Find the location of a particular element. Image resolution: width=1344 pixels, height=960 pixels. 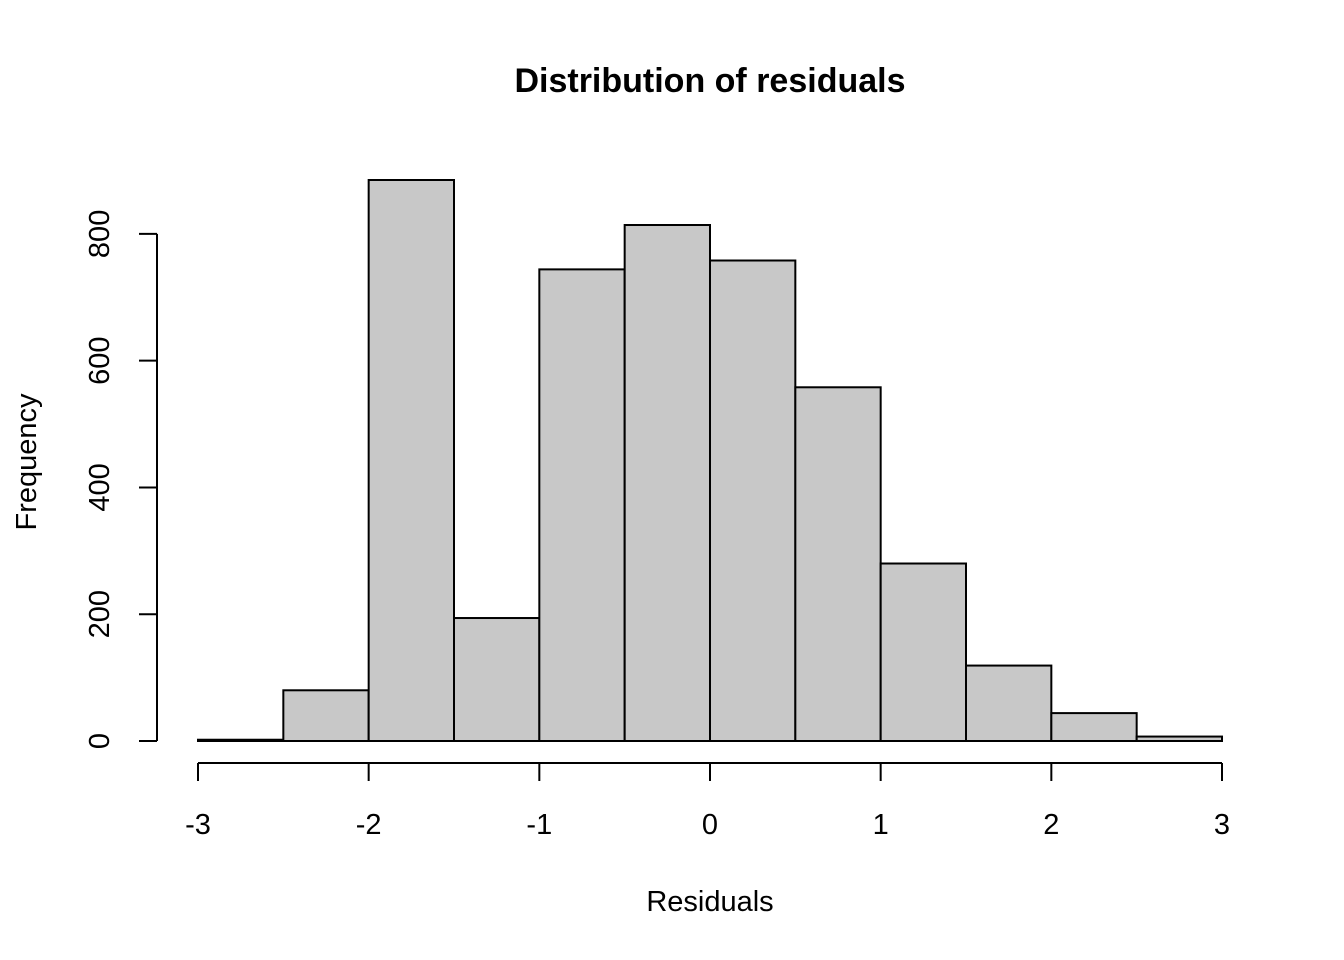

x-tick-label-4: 1 is located at coordinates (881, 825).